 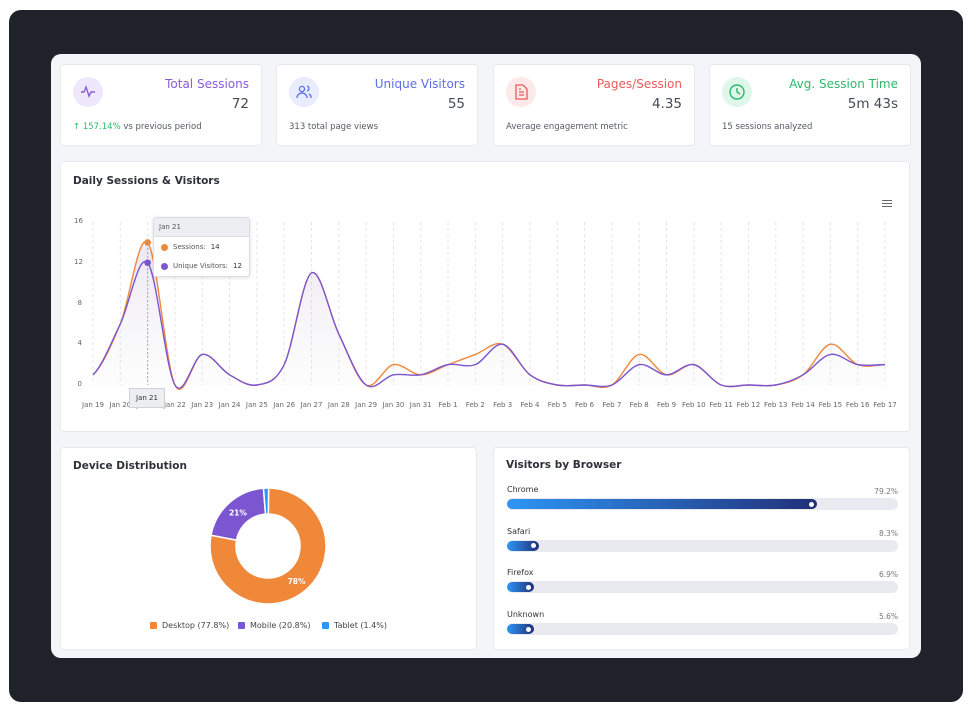 I want to click on device-card: Device Distribution, so click(x=268, y=548).